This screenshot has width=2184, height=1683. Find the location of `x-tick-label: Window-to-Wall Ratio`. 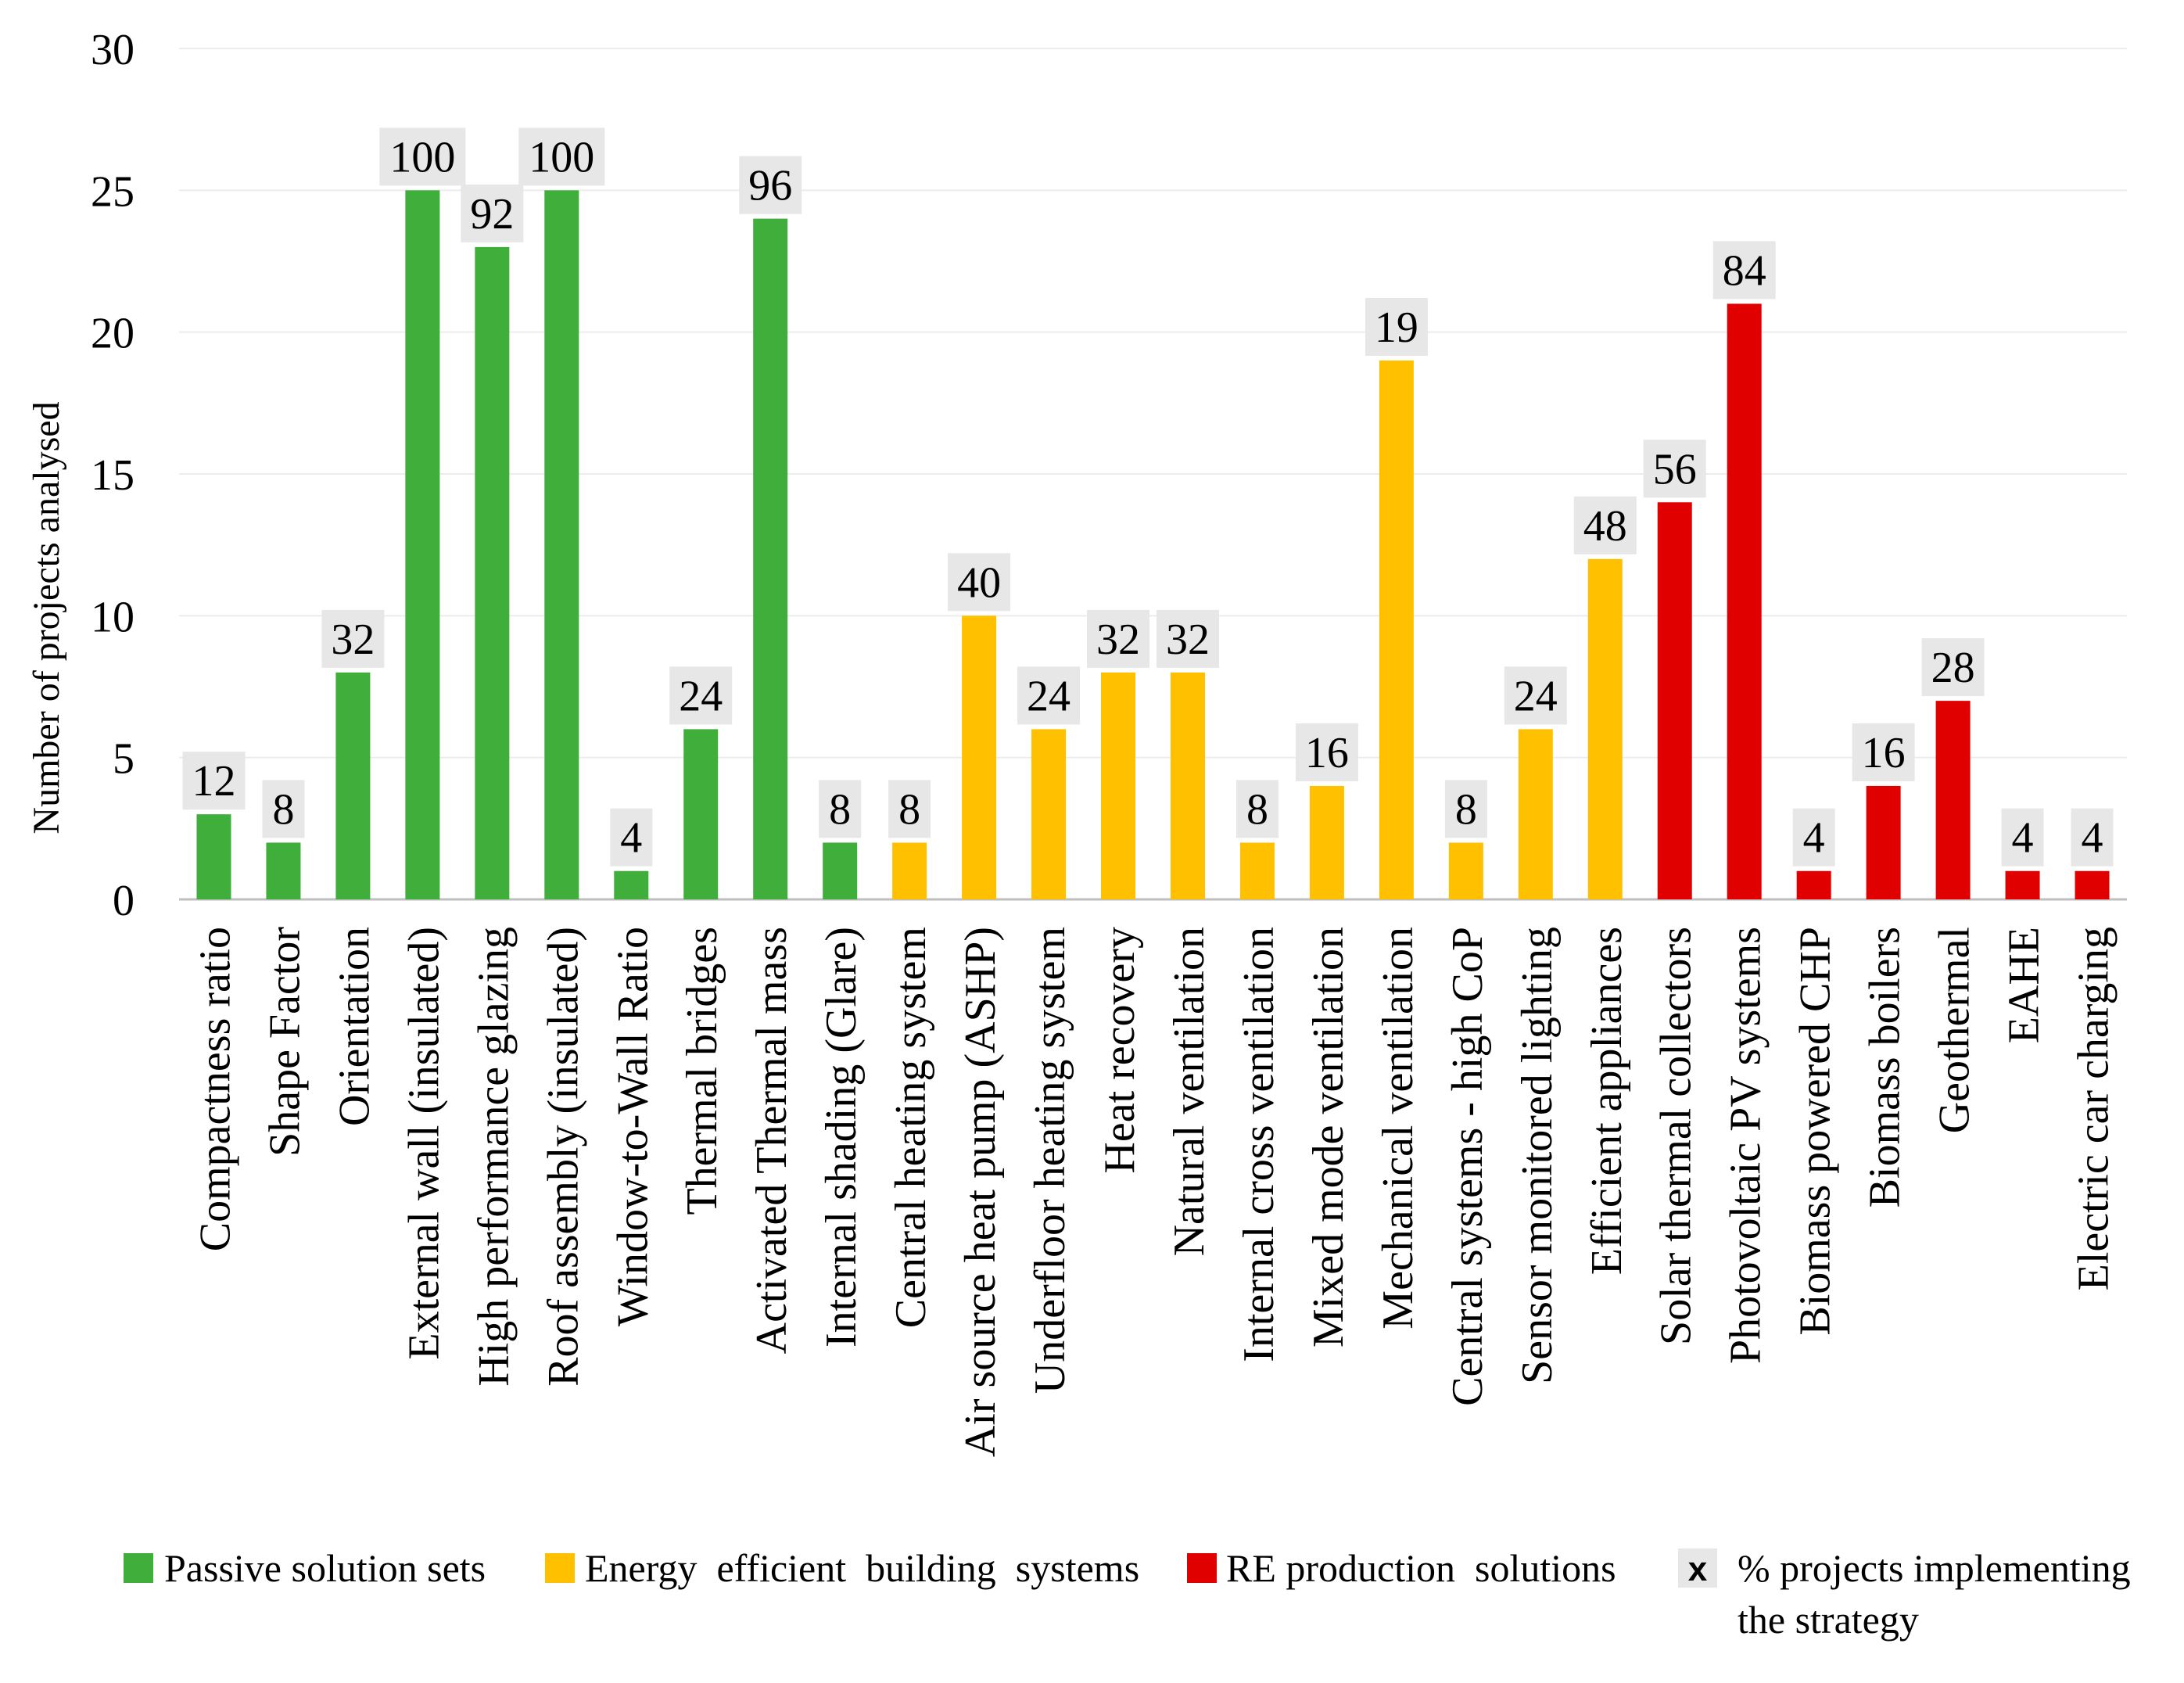

x-tick-label: Window-to-Wall Ratio is located at coordinates (632, 1126).